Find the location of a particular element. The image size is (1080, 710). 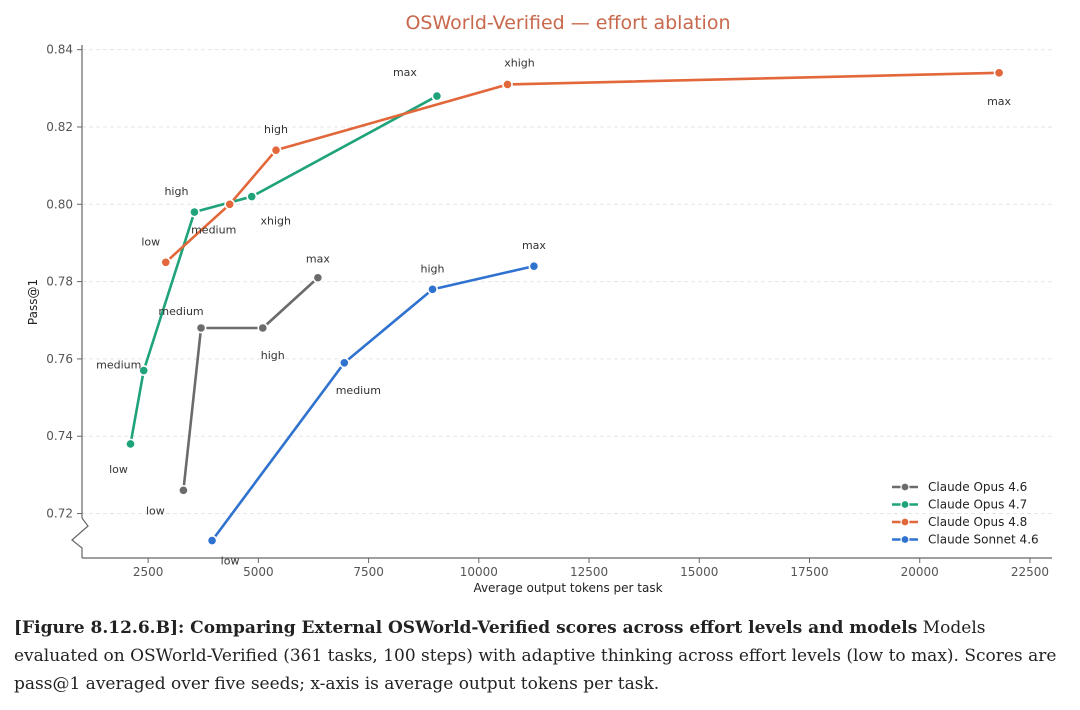

x-tick-label: 20000 is located at coordinates (920, 572).